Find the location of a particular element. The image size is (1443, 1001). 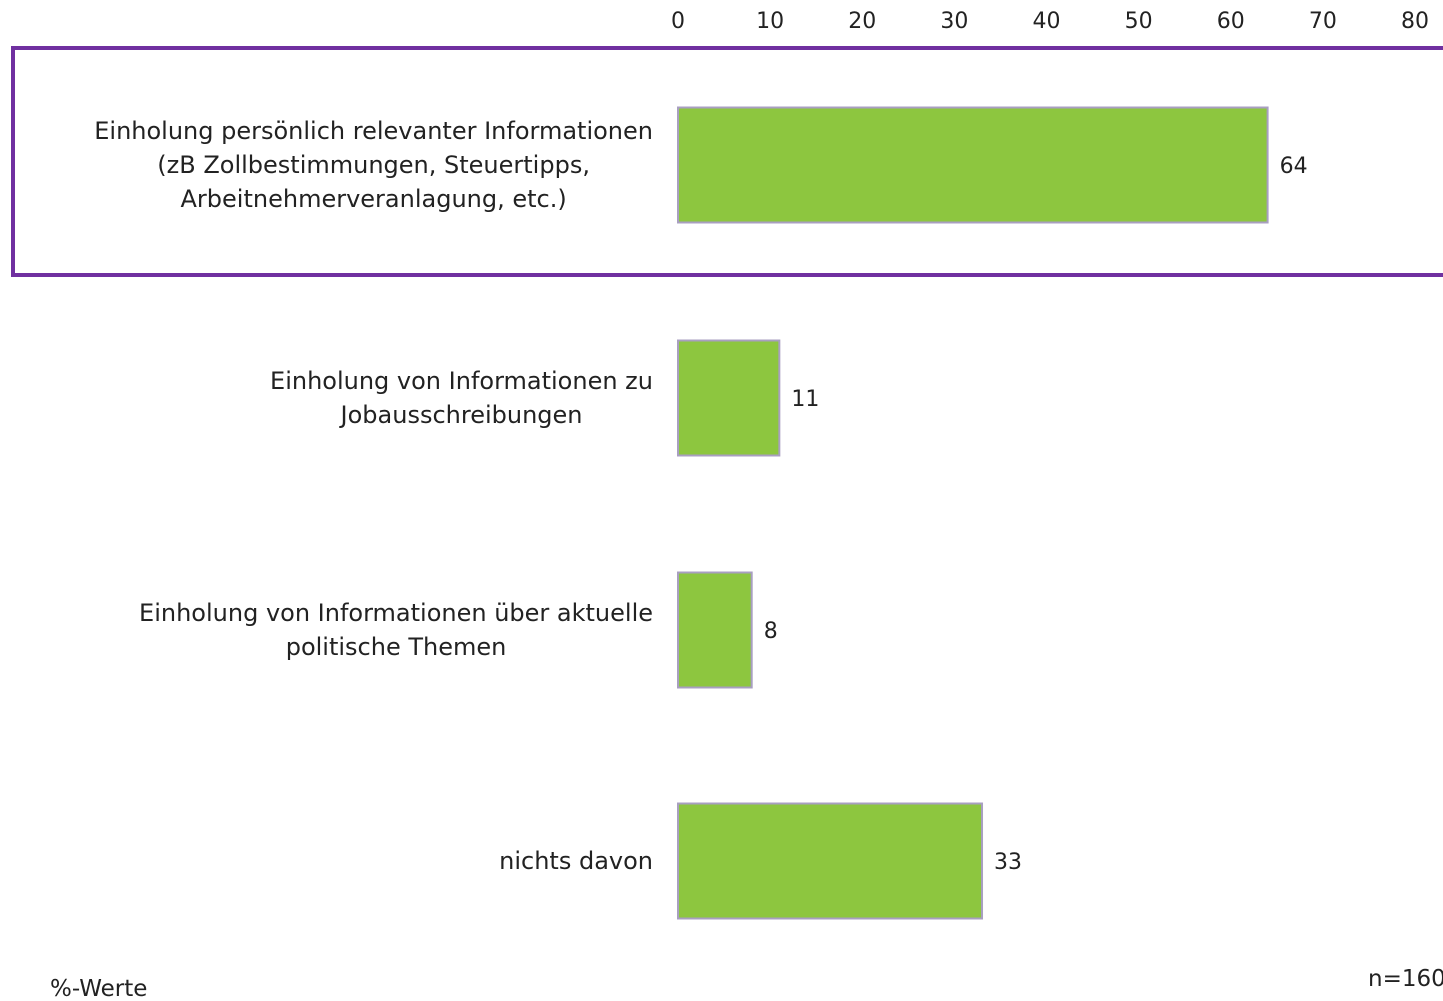

sample-size: n=160 is located at coordinates (1405, 979).